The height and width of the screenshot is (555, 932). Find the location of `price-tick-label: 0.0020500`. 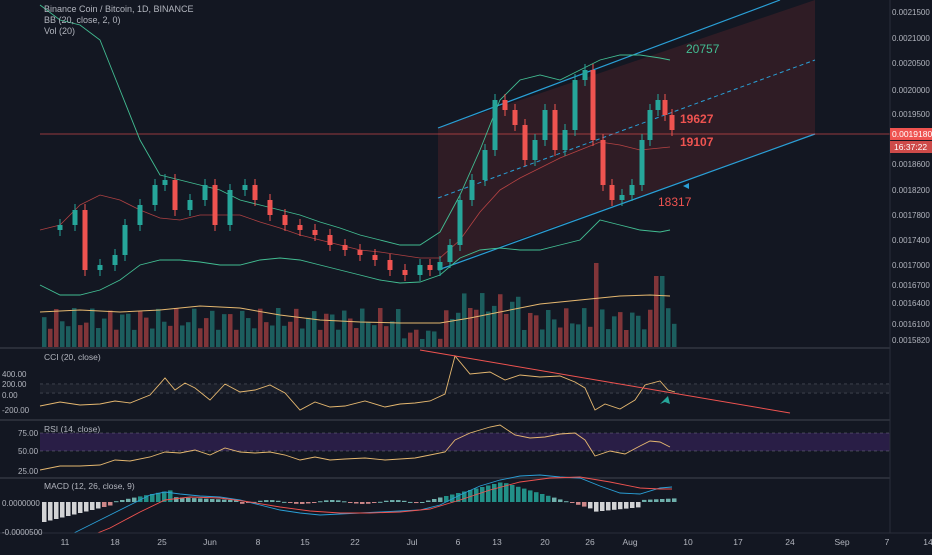

price-tick-label: 0.0020500 is located at coordinates (911, 63).